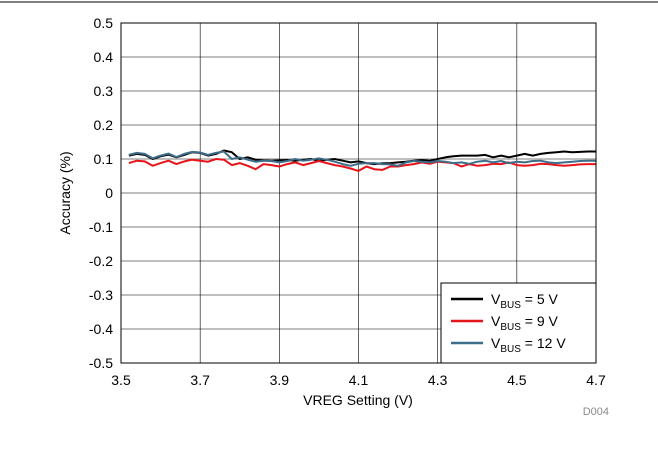 The width and height of the screenshot is (658, 449). What do you see at coordinates (104, 125) in the screenshot?
I see `y-tick-label: 0.2` at bounding box center [104, 125].